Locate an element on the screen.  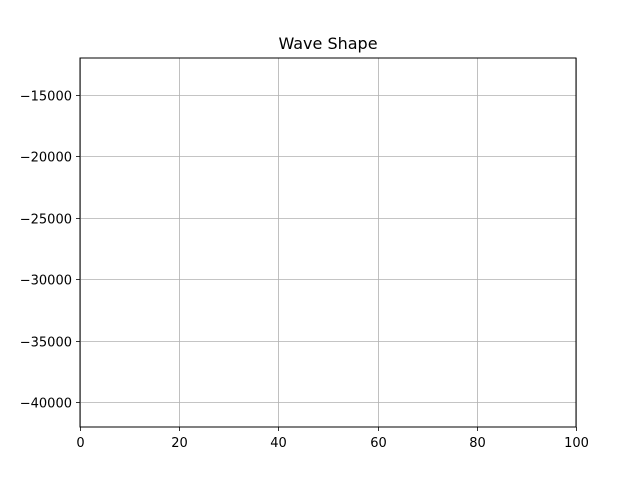
chart-title: Wave Shape is located at coordinates (327, 43).